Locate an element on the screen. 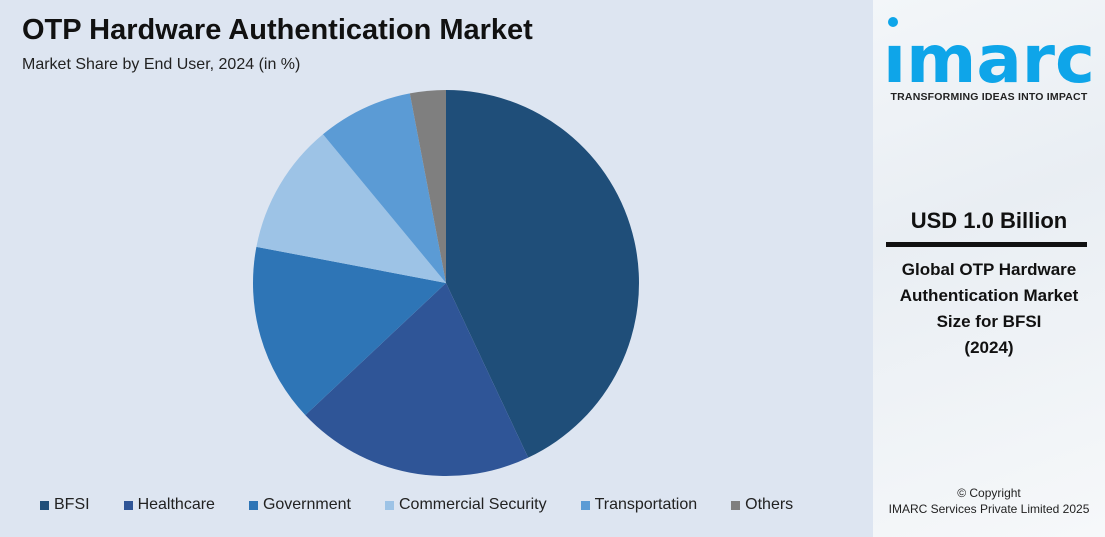 The width and height of the screenshot is (1105, 537). legend-label: Healthcare is located at coordinates (176, 504).